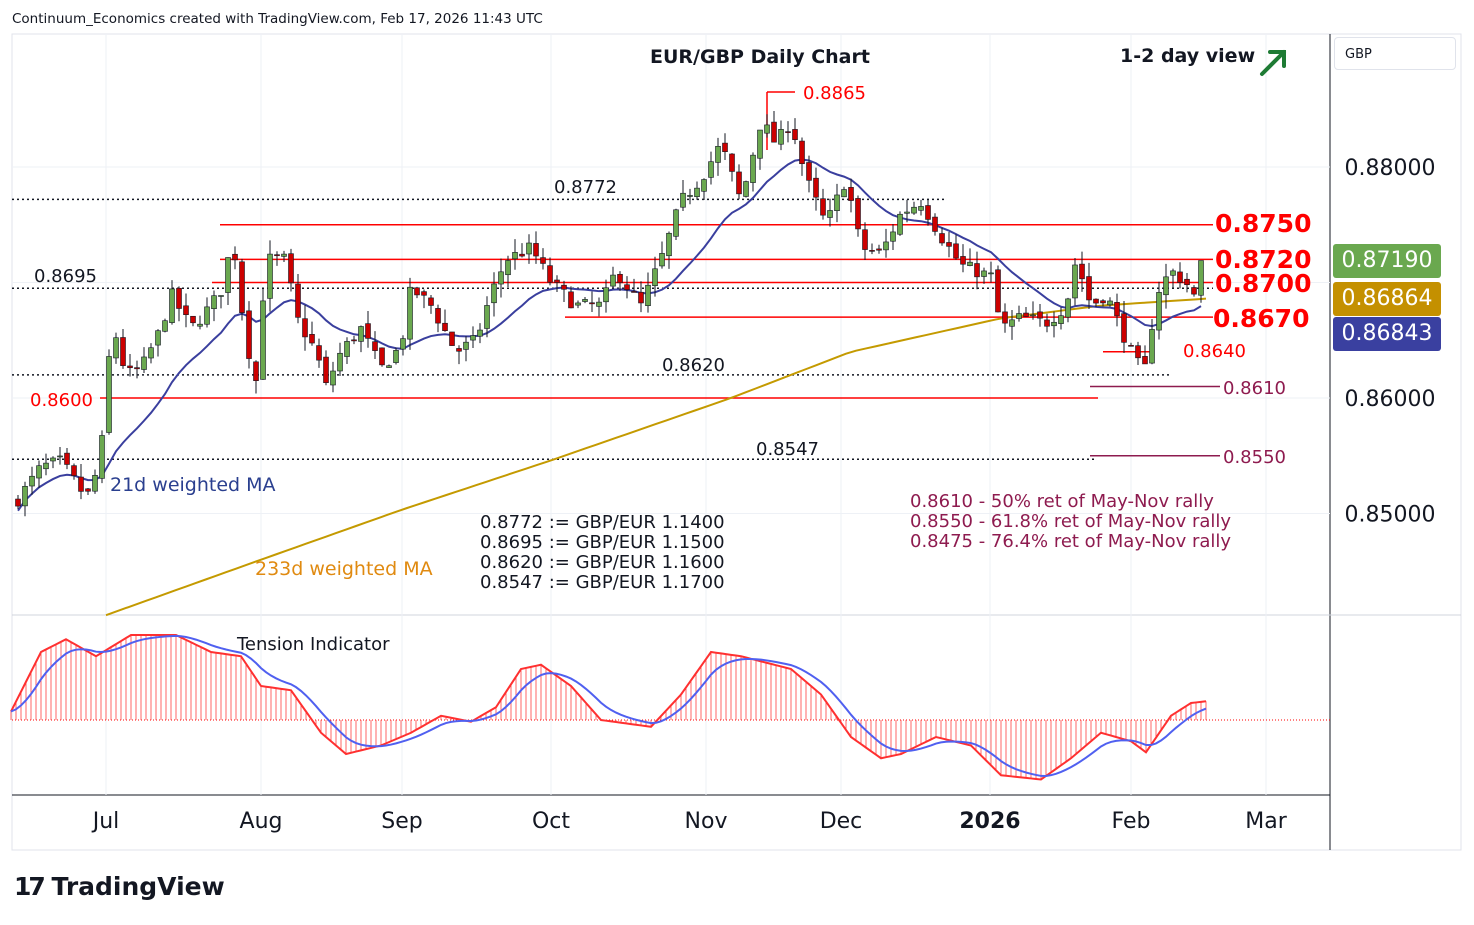  Describe the element at coordinates (989, 821) in the screenshot. I see `x-tick-label: 2026` at that location.